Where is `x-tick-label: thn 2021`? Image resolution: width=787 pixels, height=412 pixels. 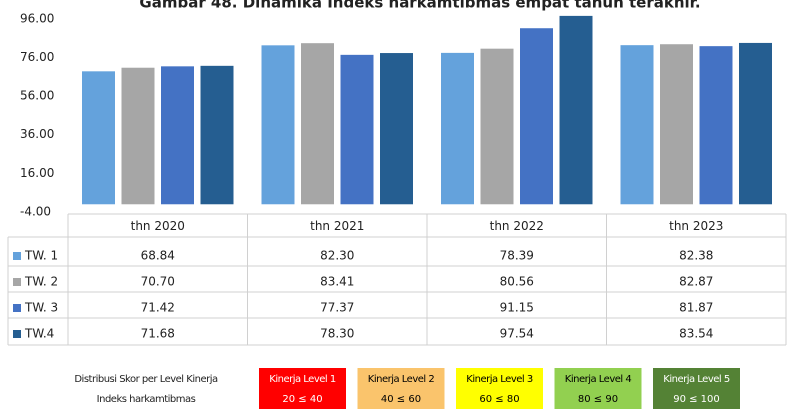 x-tick-label: thn 2021 is located at coordinates (337, 226).